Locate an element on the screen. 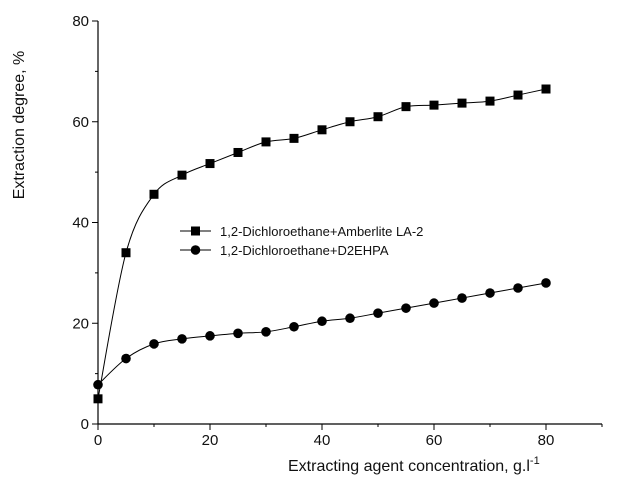 Image resolution: width=617 pixels, height=482 pixels. y-axis-title: Extraction degree, % is located at coordinates (19, 125).